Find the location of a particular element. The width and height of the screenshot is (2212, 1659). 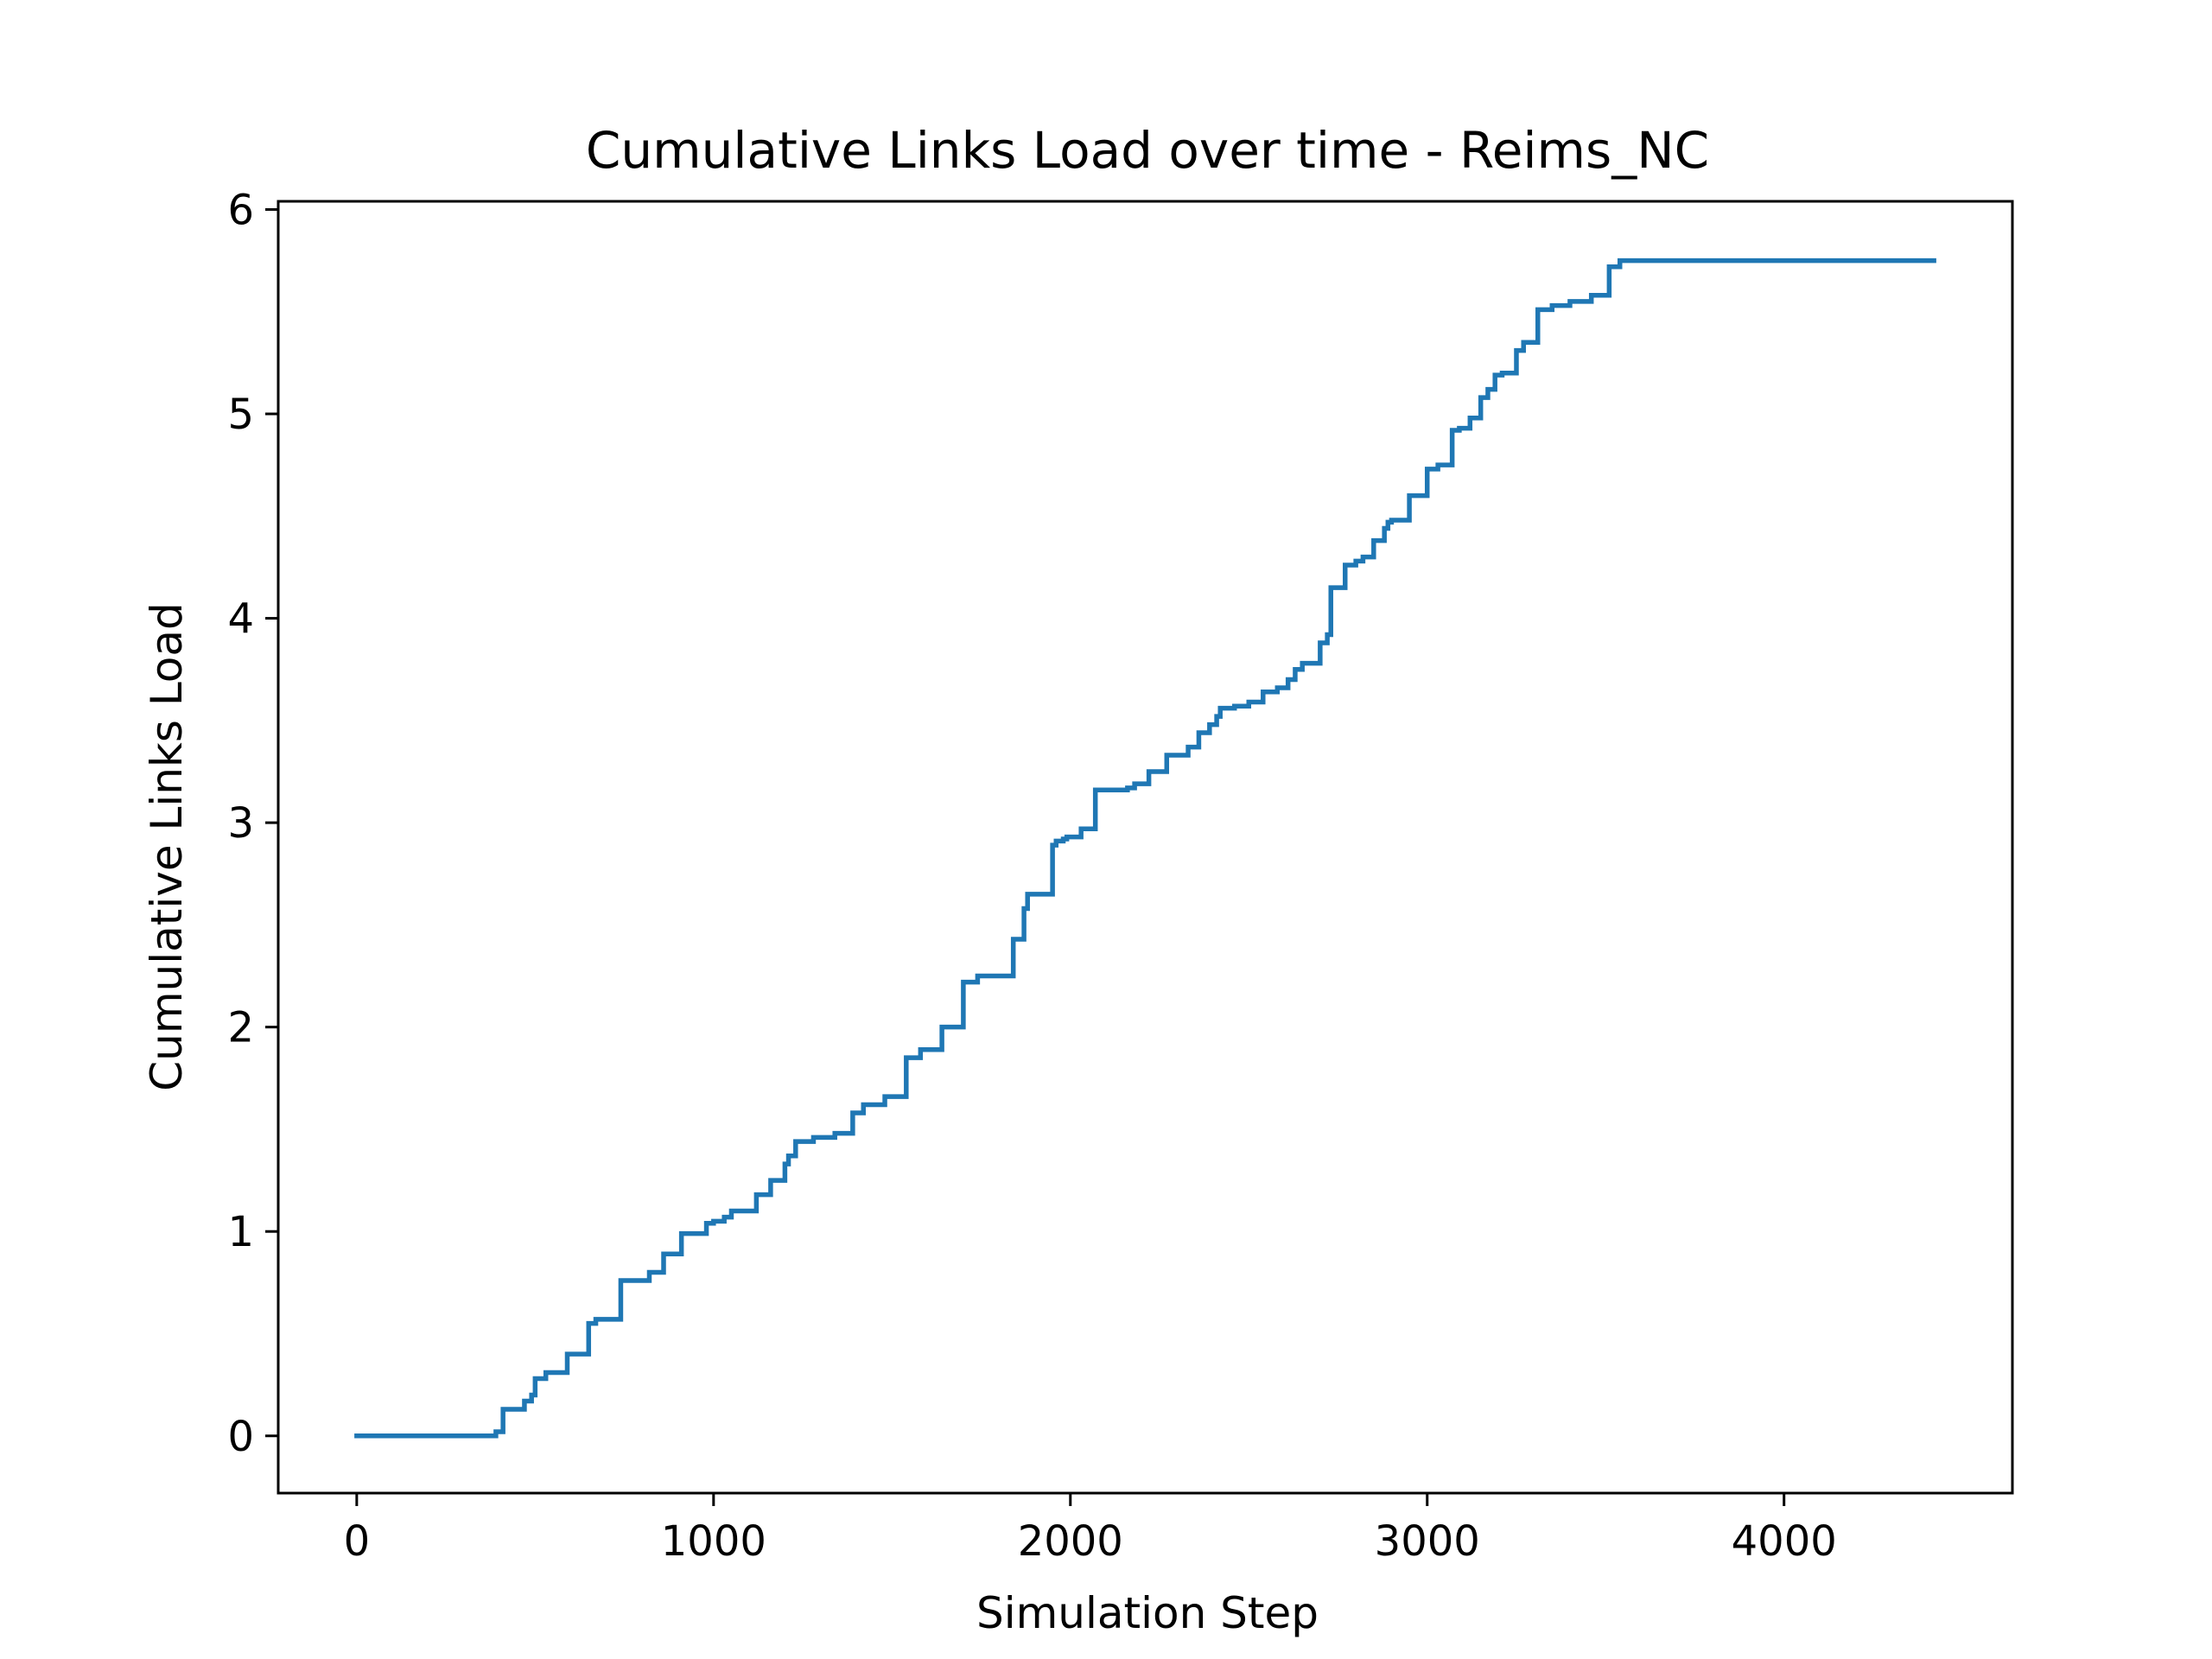

x-tick-label: 2000 is located at coordinates (1070, 1541).